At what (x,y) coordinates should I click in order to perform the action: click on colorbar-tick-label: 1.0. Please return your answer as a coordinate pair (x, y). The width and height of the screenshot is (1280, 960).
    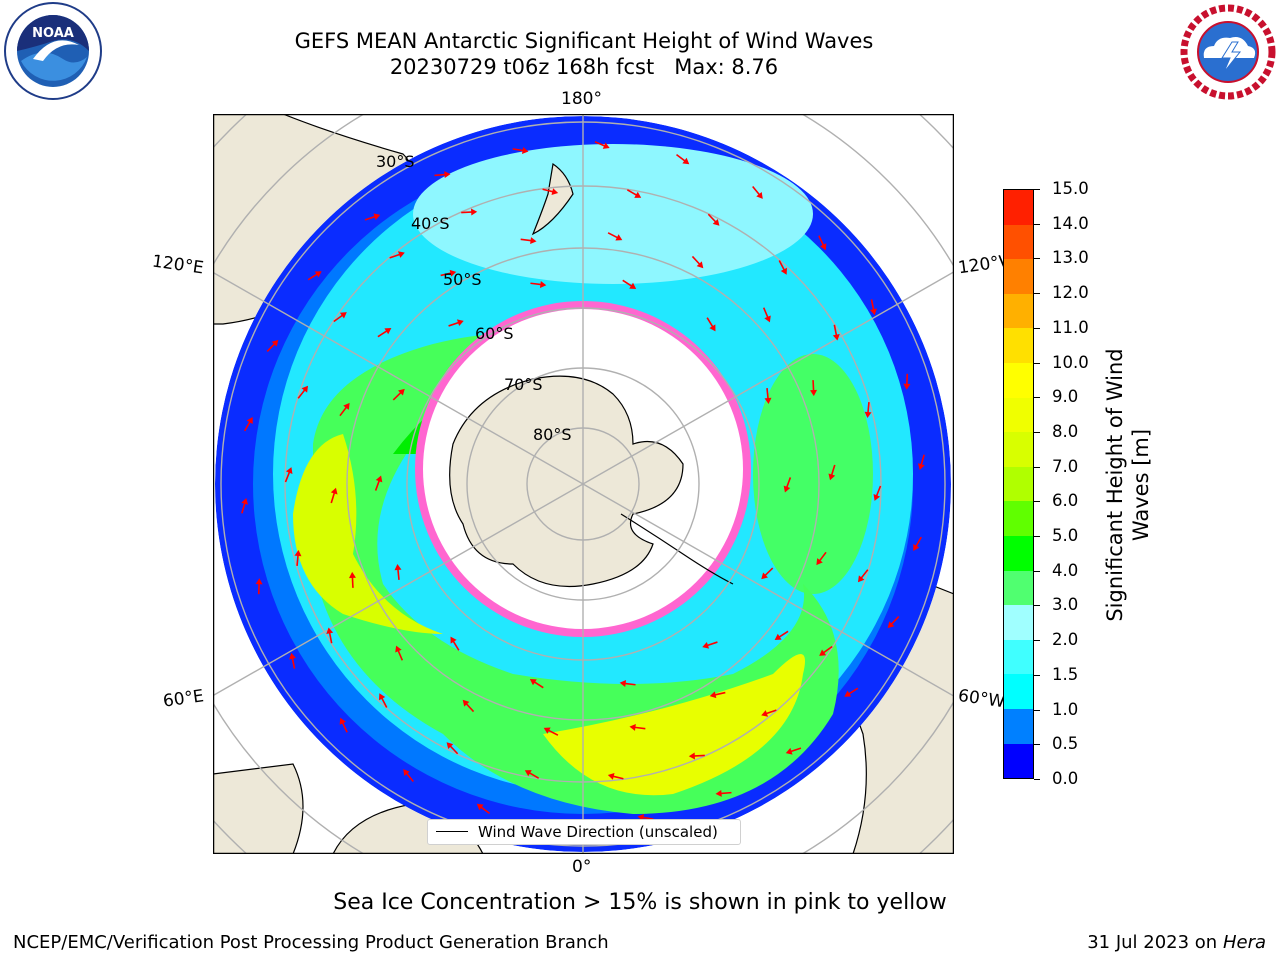
    Looking at the image, I should click on (1065, 709).